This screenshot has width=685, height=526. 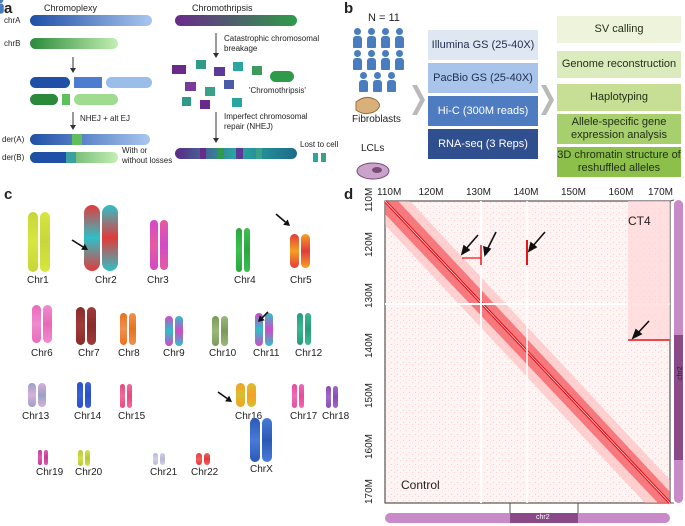 What do you see at coordinates (126, 396) in the screenshot?
I see `chromosome-chr15` at bounding box center [126, 396].